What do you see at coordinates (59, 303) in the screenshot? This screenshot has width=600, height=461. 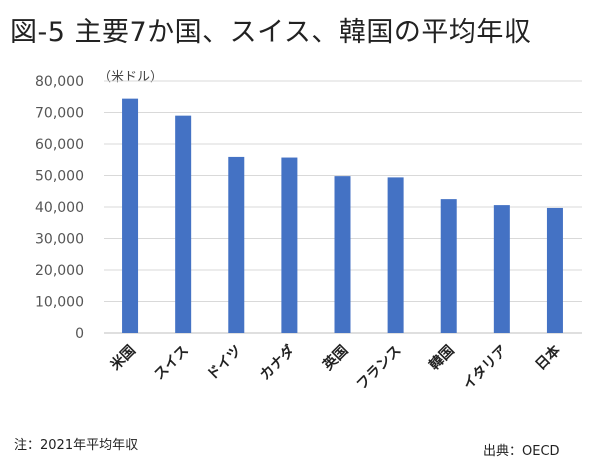 I see `y-tick-label: 10,000` at bounding box center [59, 303].